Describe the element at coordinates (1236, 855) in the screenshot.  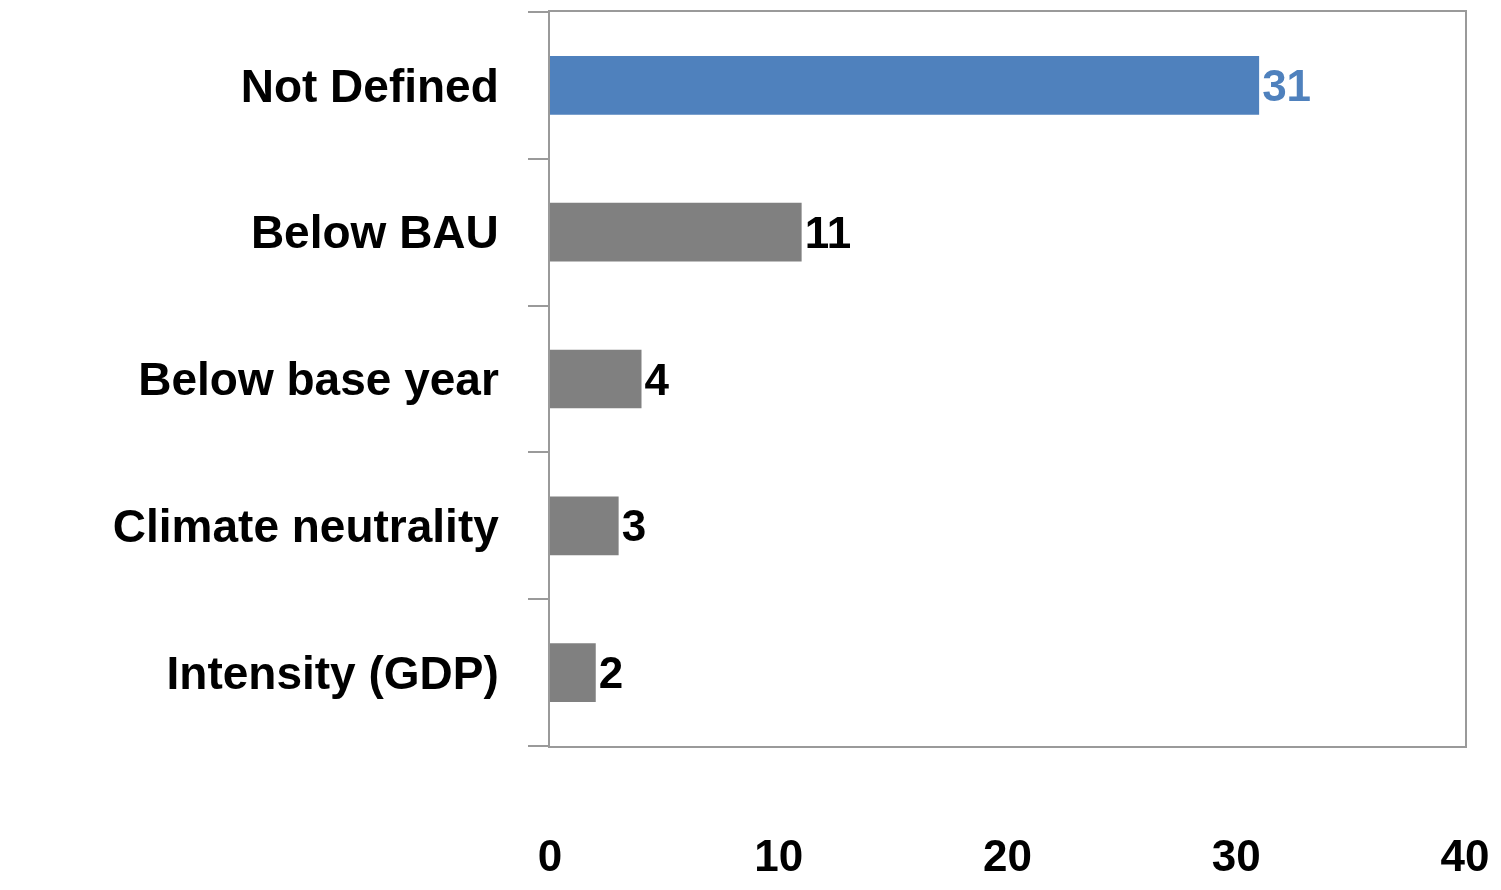
I see `x-tick-label: 30` at that location.